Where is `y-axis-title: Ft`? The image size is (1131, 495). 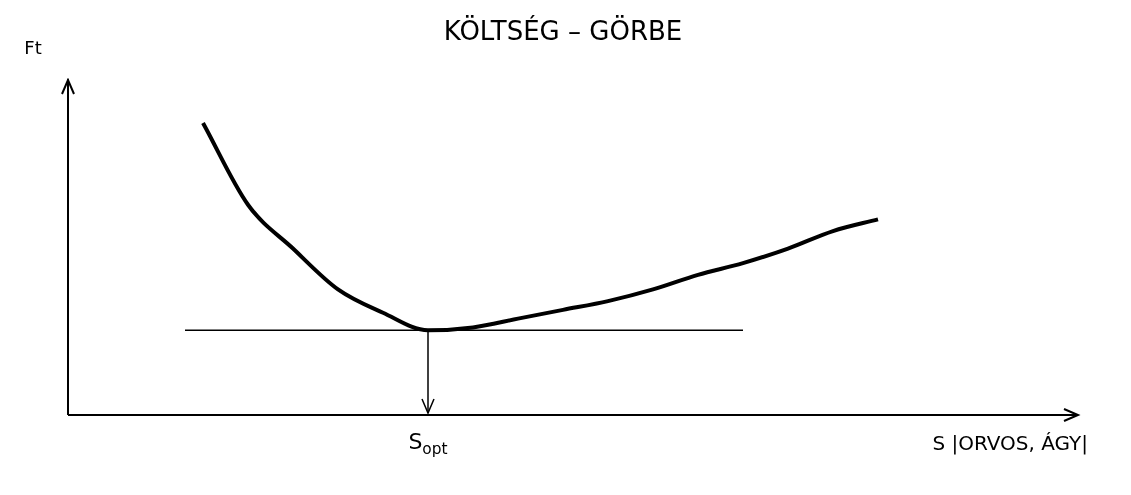
y-axis-title: Ft is located at coordinates (33, 47).